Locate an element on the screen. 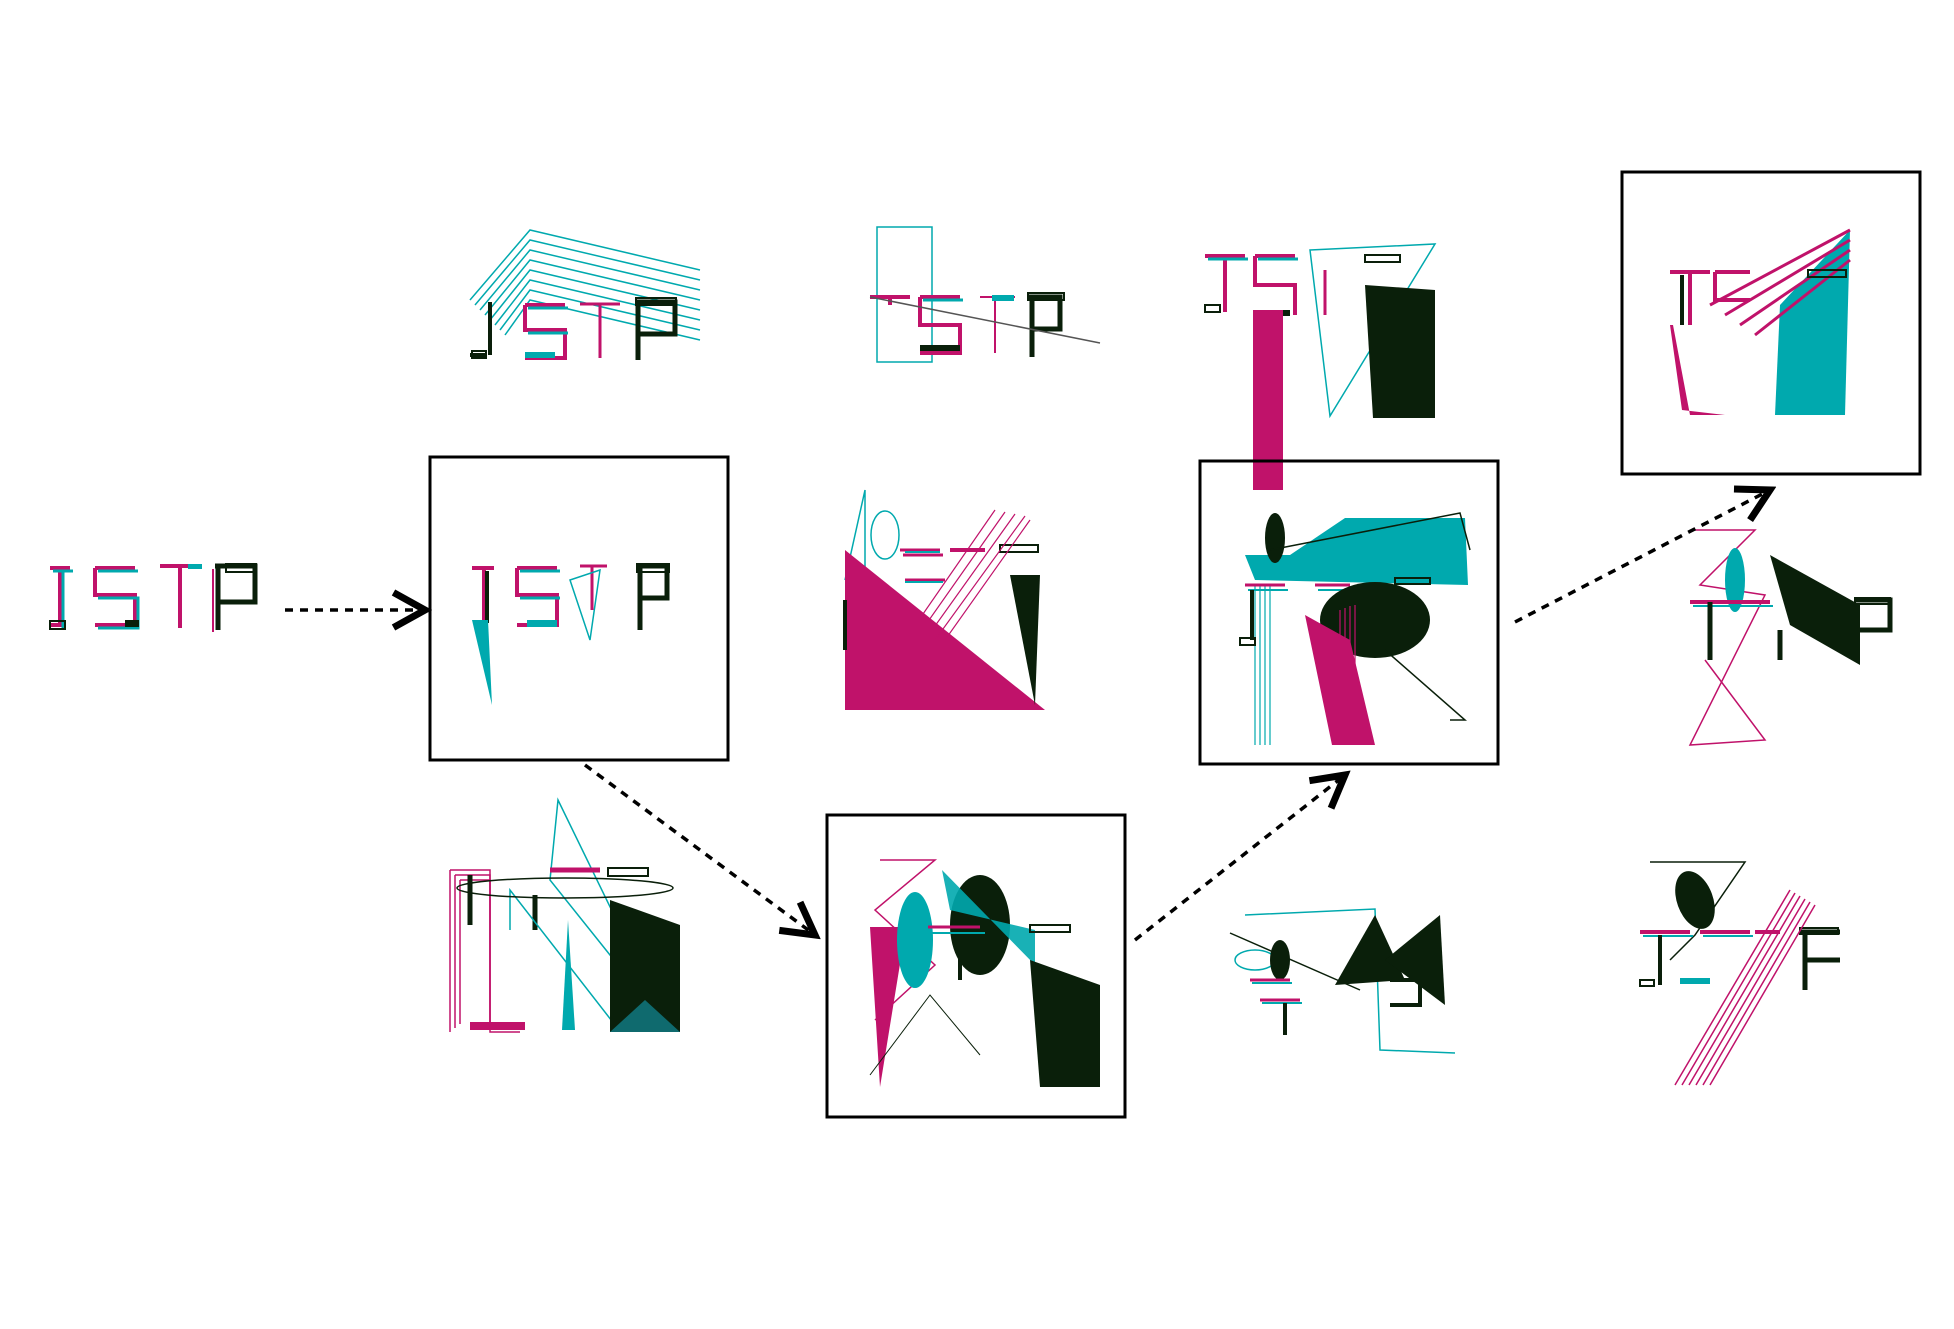 This screenshot has height=1329, width=1954. variant-source is located at coordinates (153, 597).